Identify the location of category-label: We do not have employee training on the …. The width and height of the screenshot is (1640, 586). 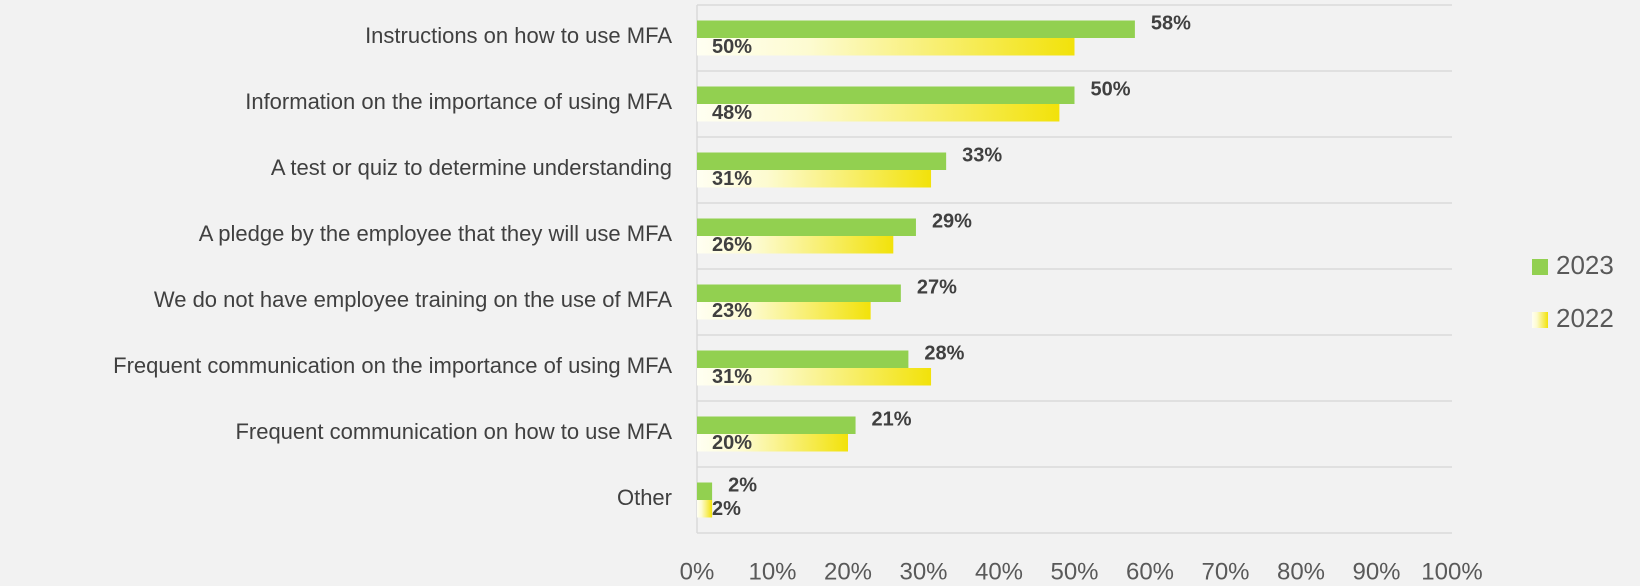
(413, 299).